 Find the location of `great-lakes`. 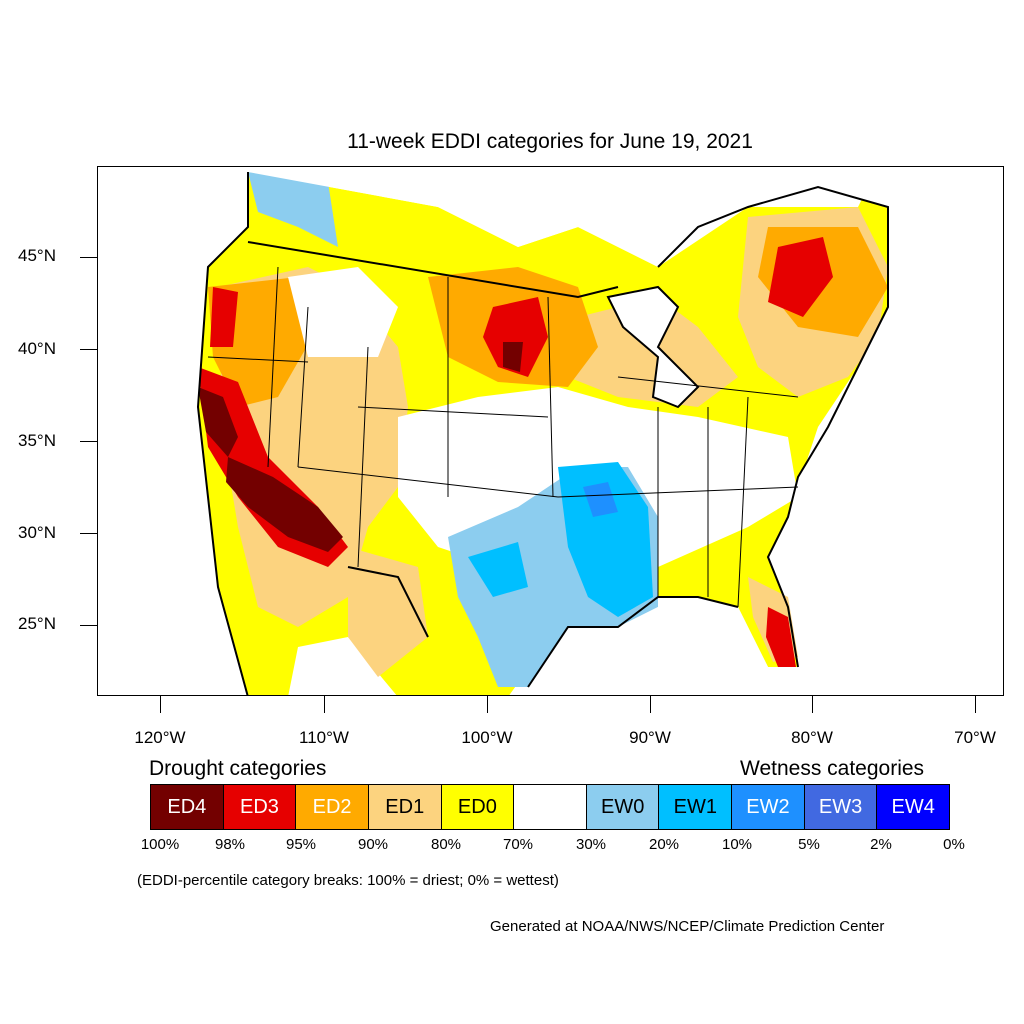

great-lakes is located at coordinates (653, 347).